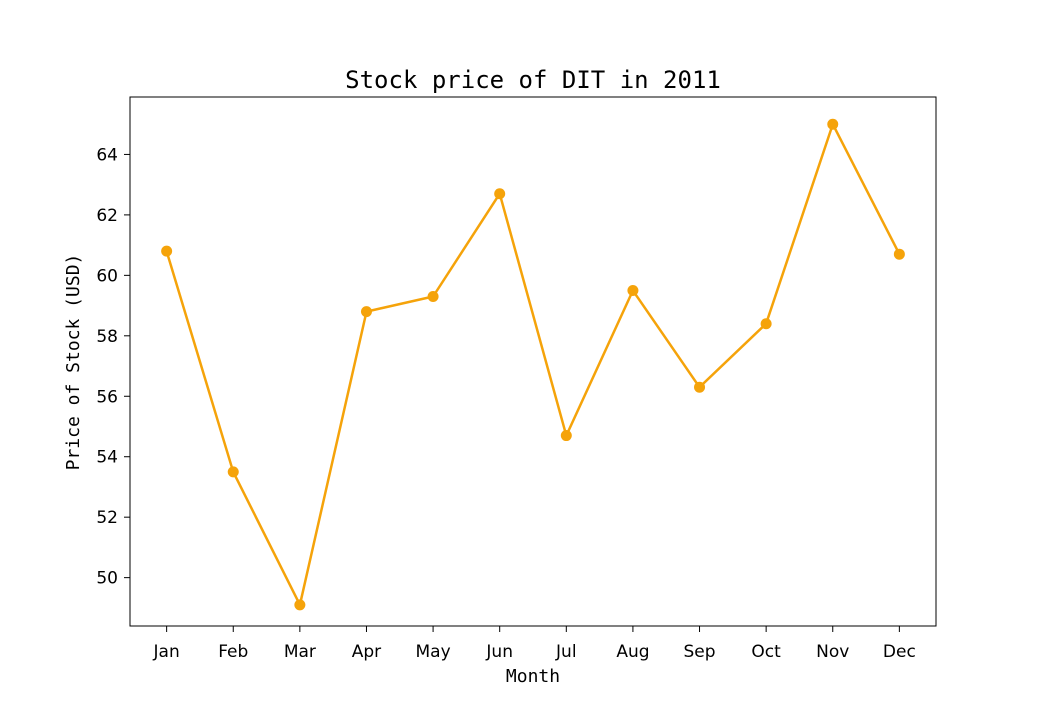  What do you see at coordinates (433, 652) in the screenshot?
I see `x-tick-label: May` at bounding box center [433, 652].